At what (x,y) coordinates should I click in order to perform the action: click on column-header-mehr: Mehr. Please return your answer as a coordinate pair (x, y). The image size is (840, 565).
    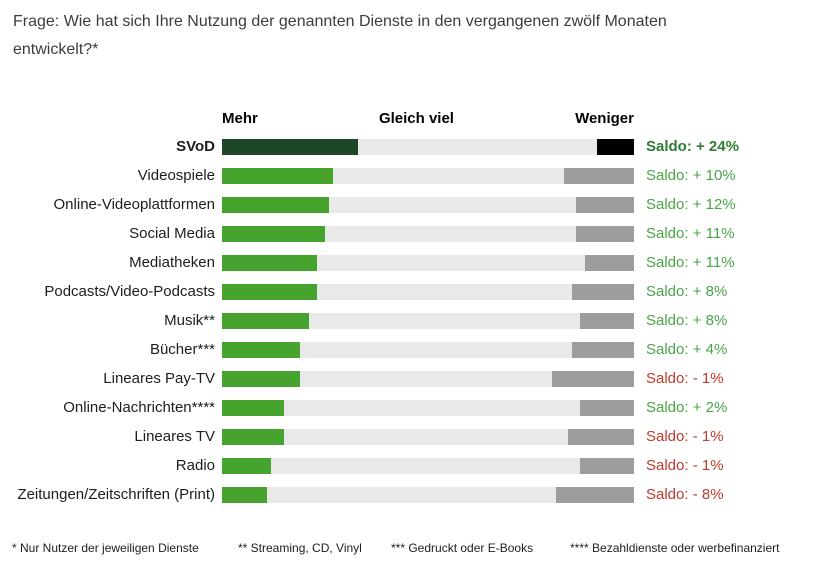
    Looking at the image, I should click on (240, 118).